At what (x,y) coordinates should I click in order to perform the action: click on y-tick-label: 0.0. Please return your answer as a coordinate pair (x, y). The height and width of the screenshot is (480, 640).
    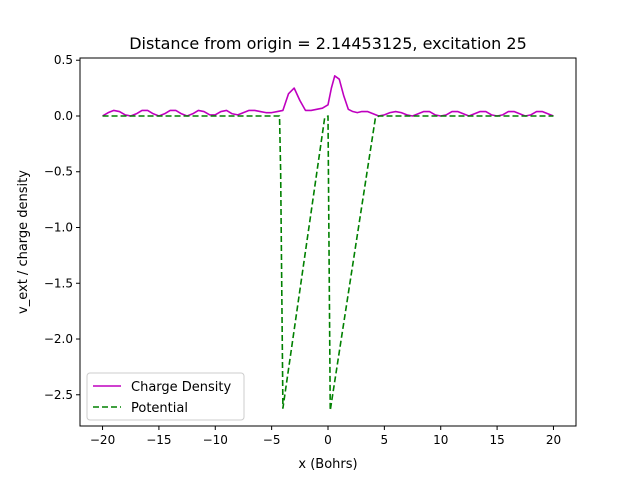
    Looking at the image, I should click on (63, 116).